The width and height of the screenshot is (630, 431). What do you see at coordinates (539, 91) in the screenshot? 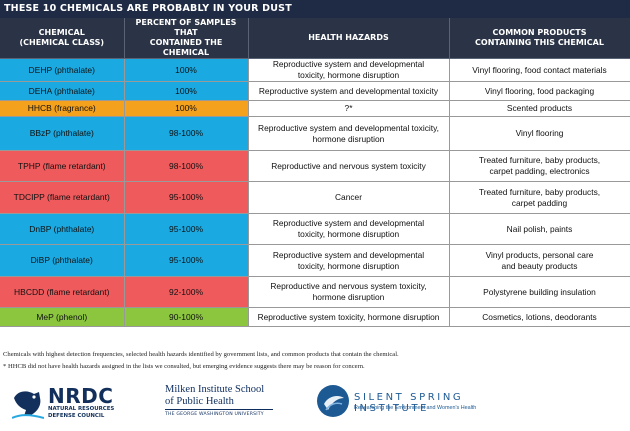
I see `cell-products: Vinyl flooring, food packaging` at bounding box center [539, 91].